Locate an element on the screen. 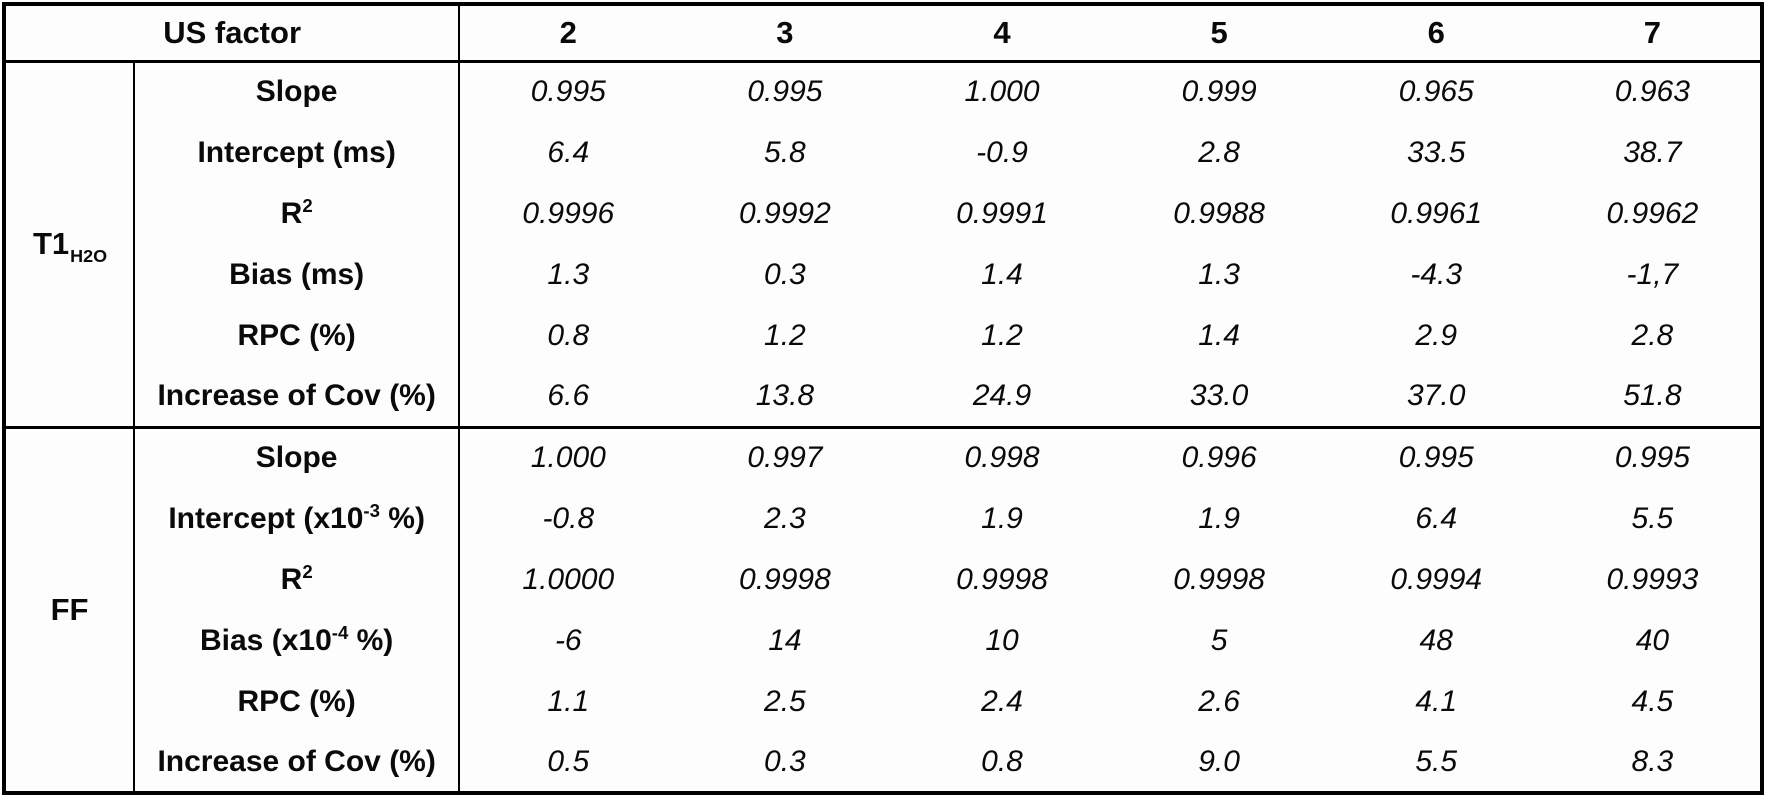 The width and height of the screenshot is (1768, 811). row-label: Intercept (ms) is located at coordinates (297, 152).